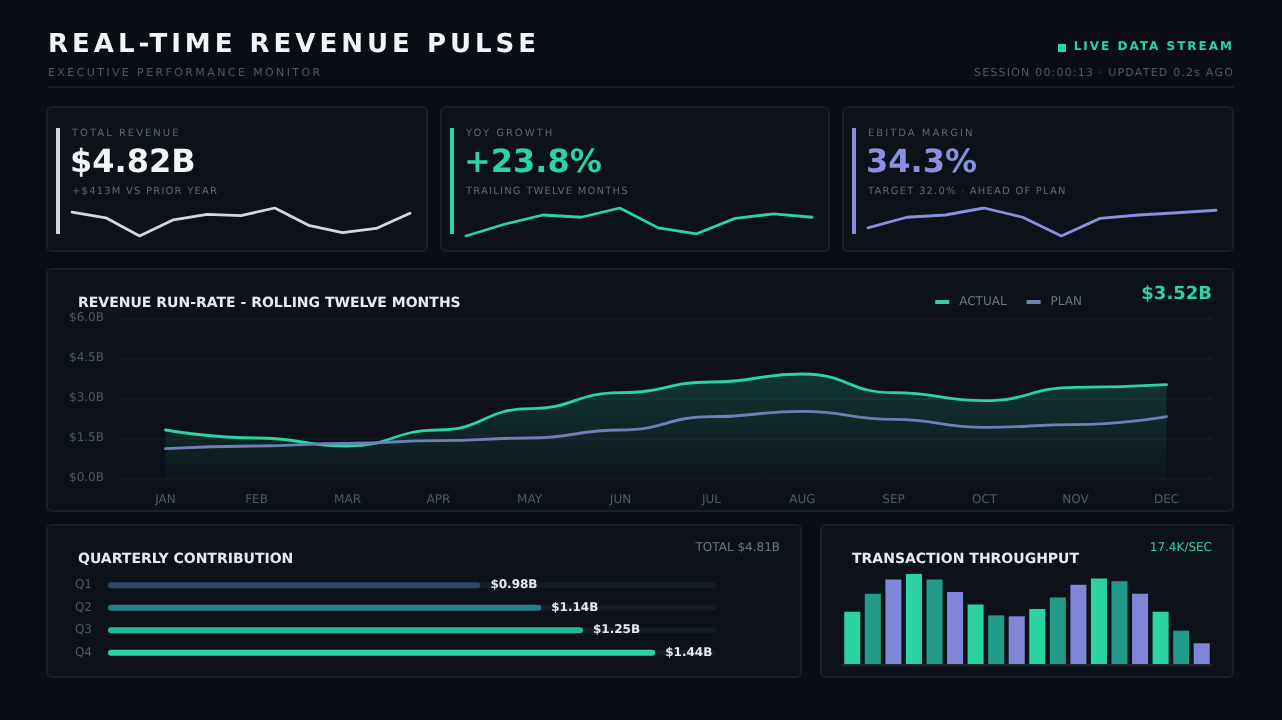  Describe the element at coordinates (1177, 295) in the screenshot. I see `text: $3.52B` at that location.